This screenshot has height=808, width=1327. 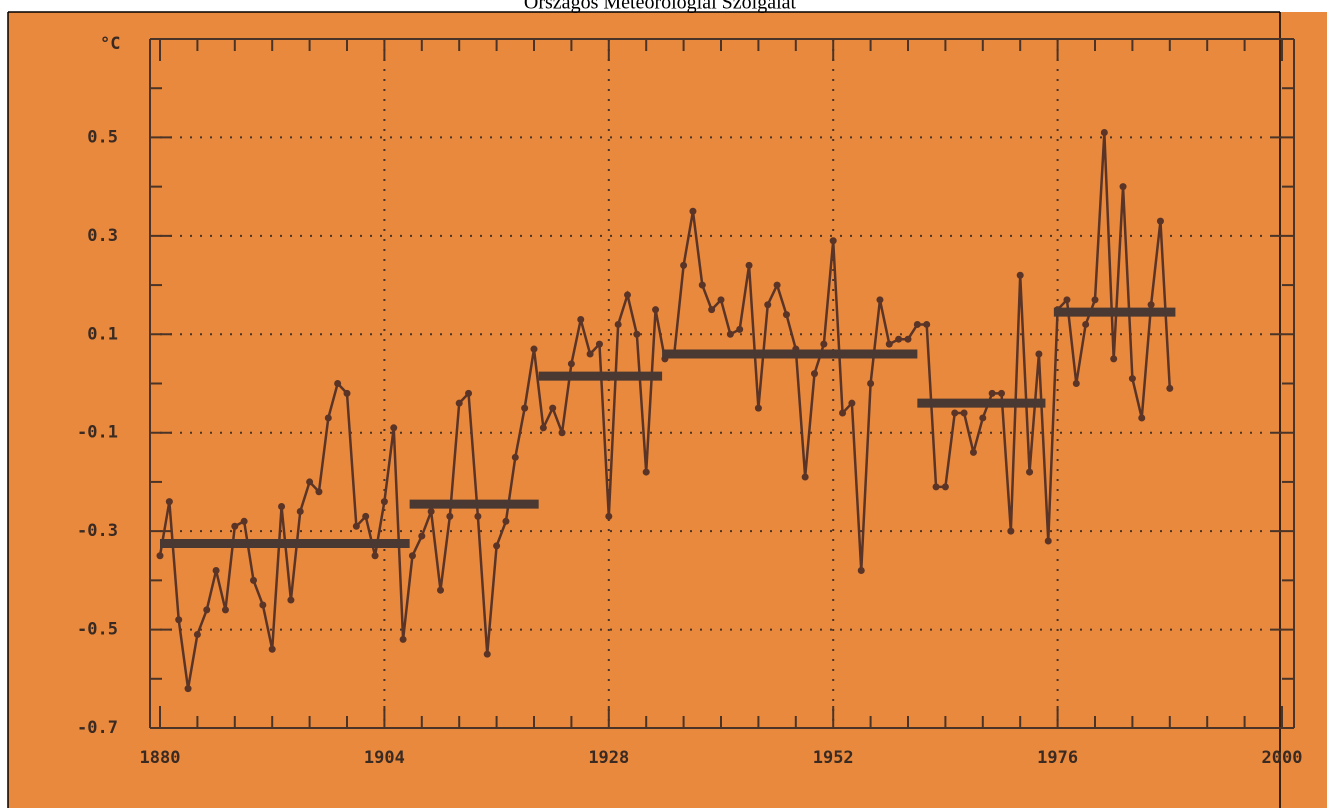 I want to click on y-tick-label: -0.3, so click(x=97, y=531).